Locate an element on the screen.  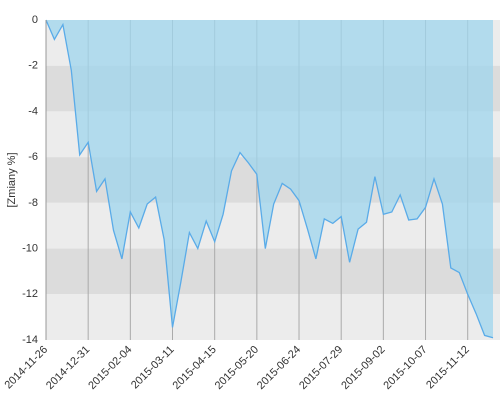
y-tick-label: -12 is located at coordinates (30, 294).